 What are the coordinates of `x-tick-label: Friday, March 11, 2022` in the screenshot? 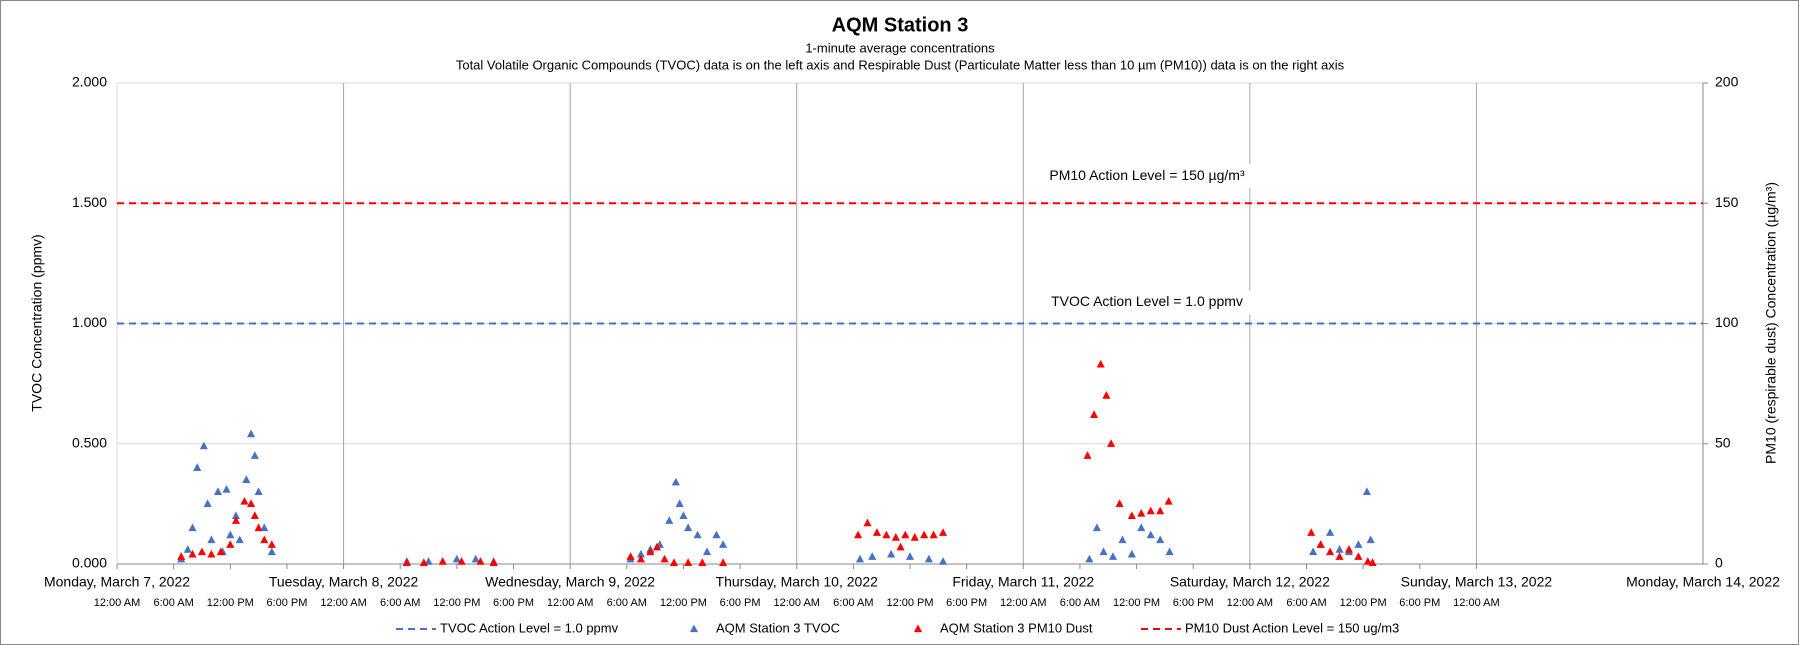 It's located at (1023, 582).